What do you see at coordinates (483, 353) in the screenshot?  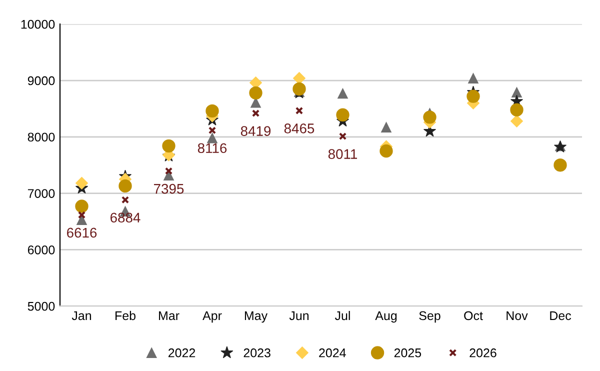 I see `legend-label: 2026` at bounding box center [483, 353].